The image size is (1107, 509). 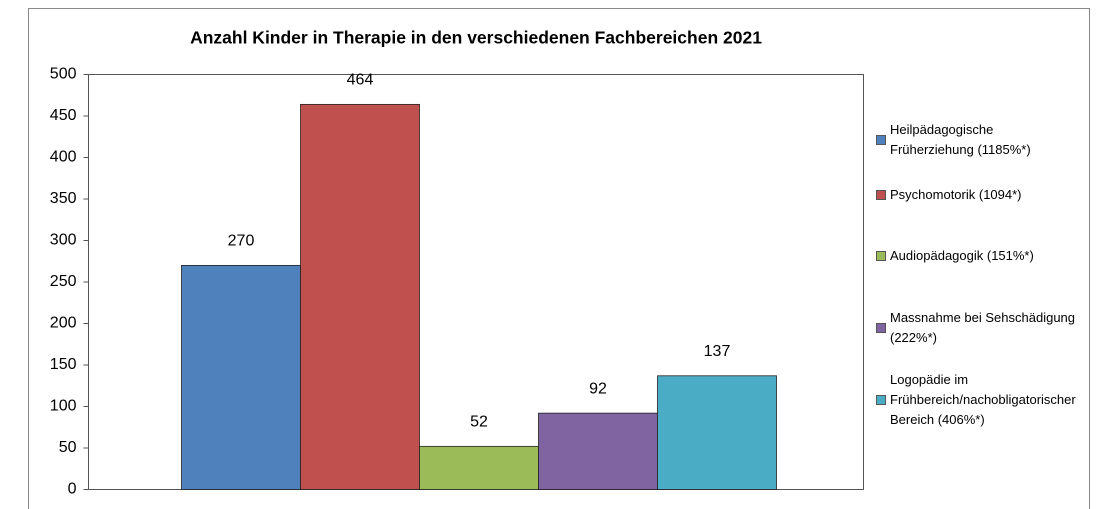 What do you see at coordinates (63, 240) in the screenshot?
I see `y-tick-label: 300` at bounding box center [63, 240].